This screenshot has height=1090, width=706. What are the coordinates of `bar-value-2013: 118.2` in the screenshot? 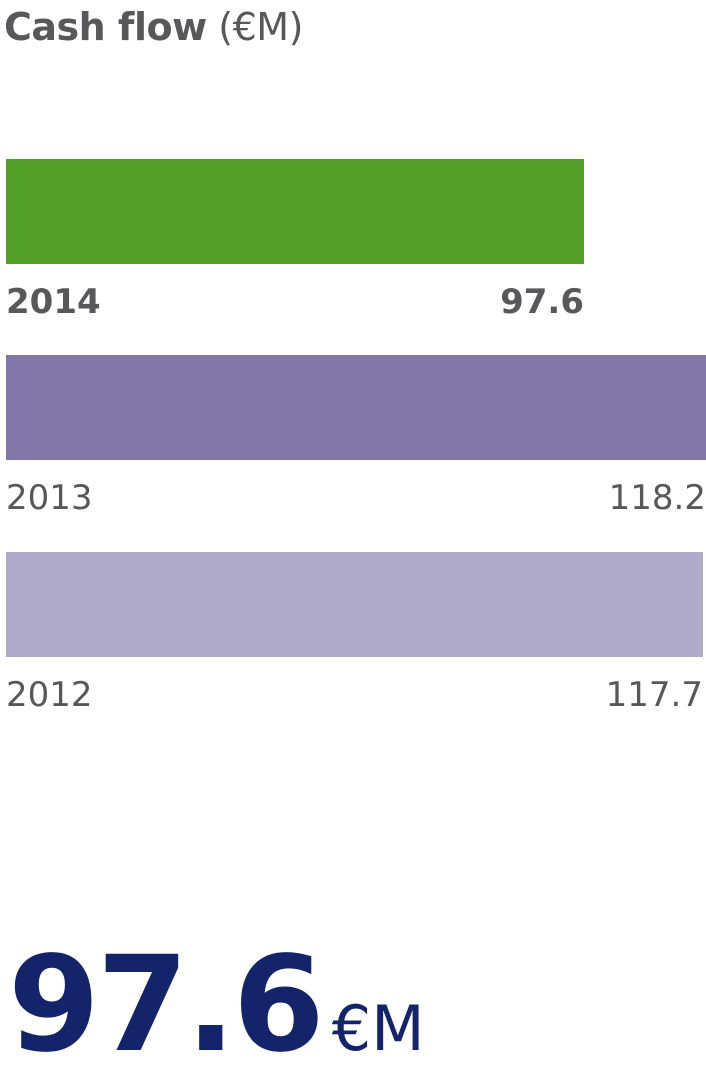 It's located at (657, 498).